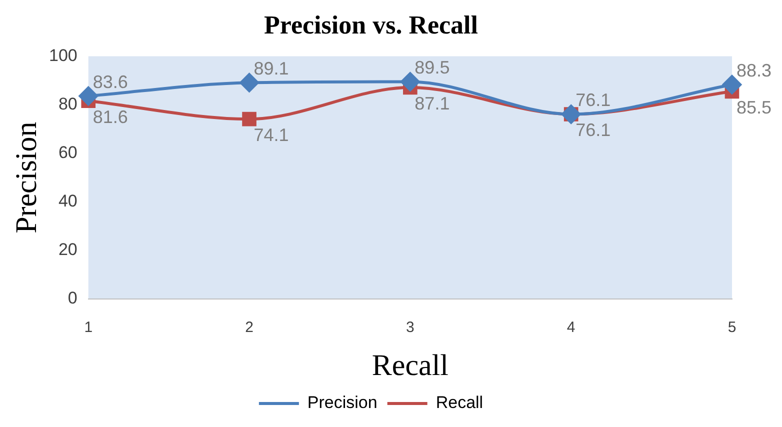 The height and width of the screenshot is (427, 782). I want to click on data-label: 85.5, so click(754, 107).